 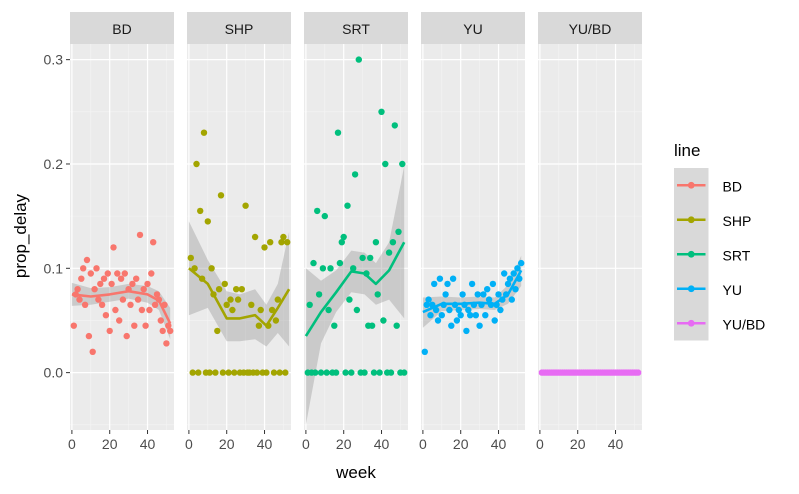 I want to click on legend-key-yu: YU, so click(x=708, y=288).